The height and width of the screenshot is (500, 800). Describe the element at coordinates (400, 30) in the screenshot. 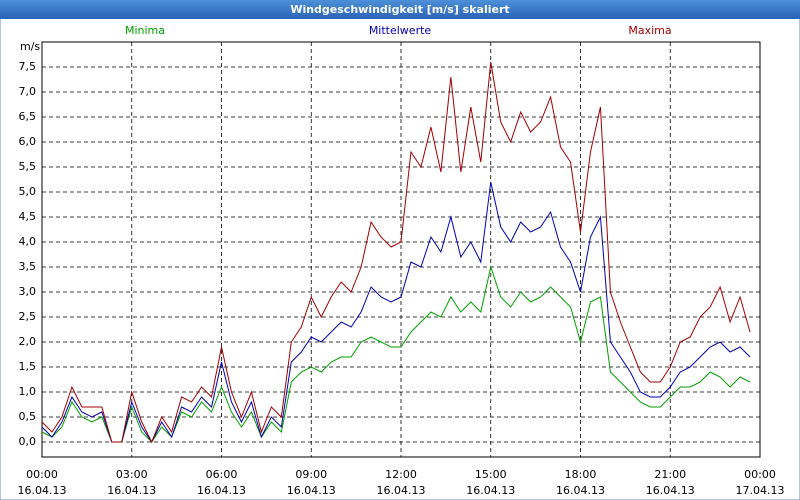

I see `legend-label: Mittelwerte` at that location.